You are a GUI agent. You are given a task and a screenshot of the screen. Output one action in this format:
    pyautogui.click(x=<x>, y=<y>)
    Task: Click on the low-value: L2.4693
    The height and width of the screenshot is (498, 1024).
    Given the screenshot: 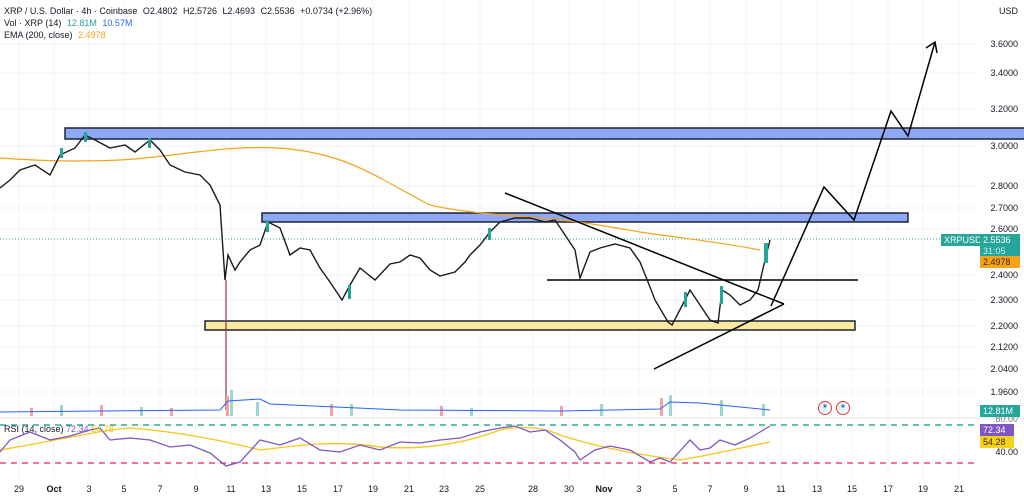 What is the action you would take?
    pyautogui.click(x=239, y=11)
    